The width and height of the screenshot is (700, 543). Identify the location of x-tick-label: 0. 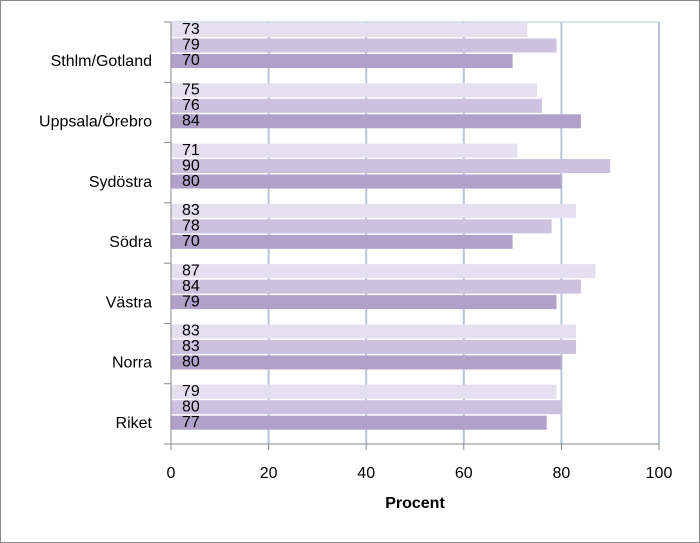
(171, 473).